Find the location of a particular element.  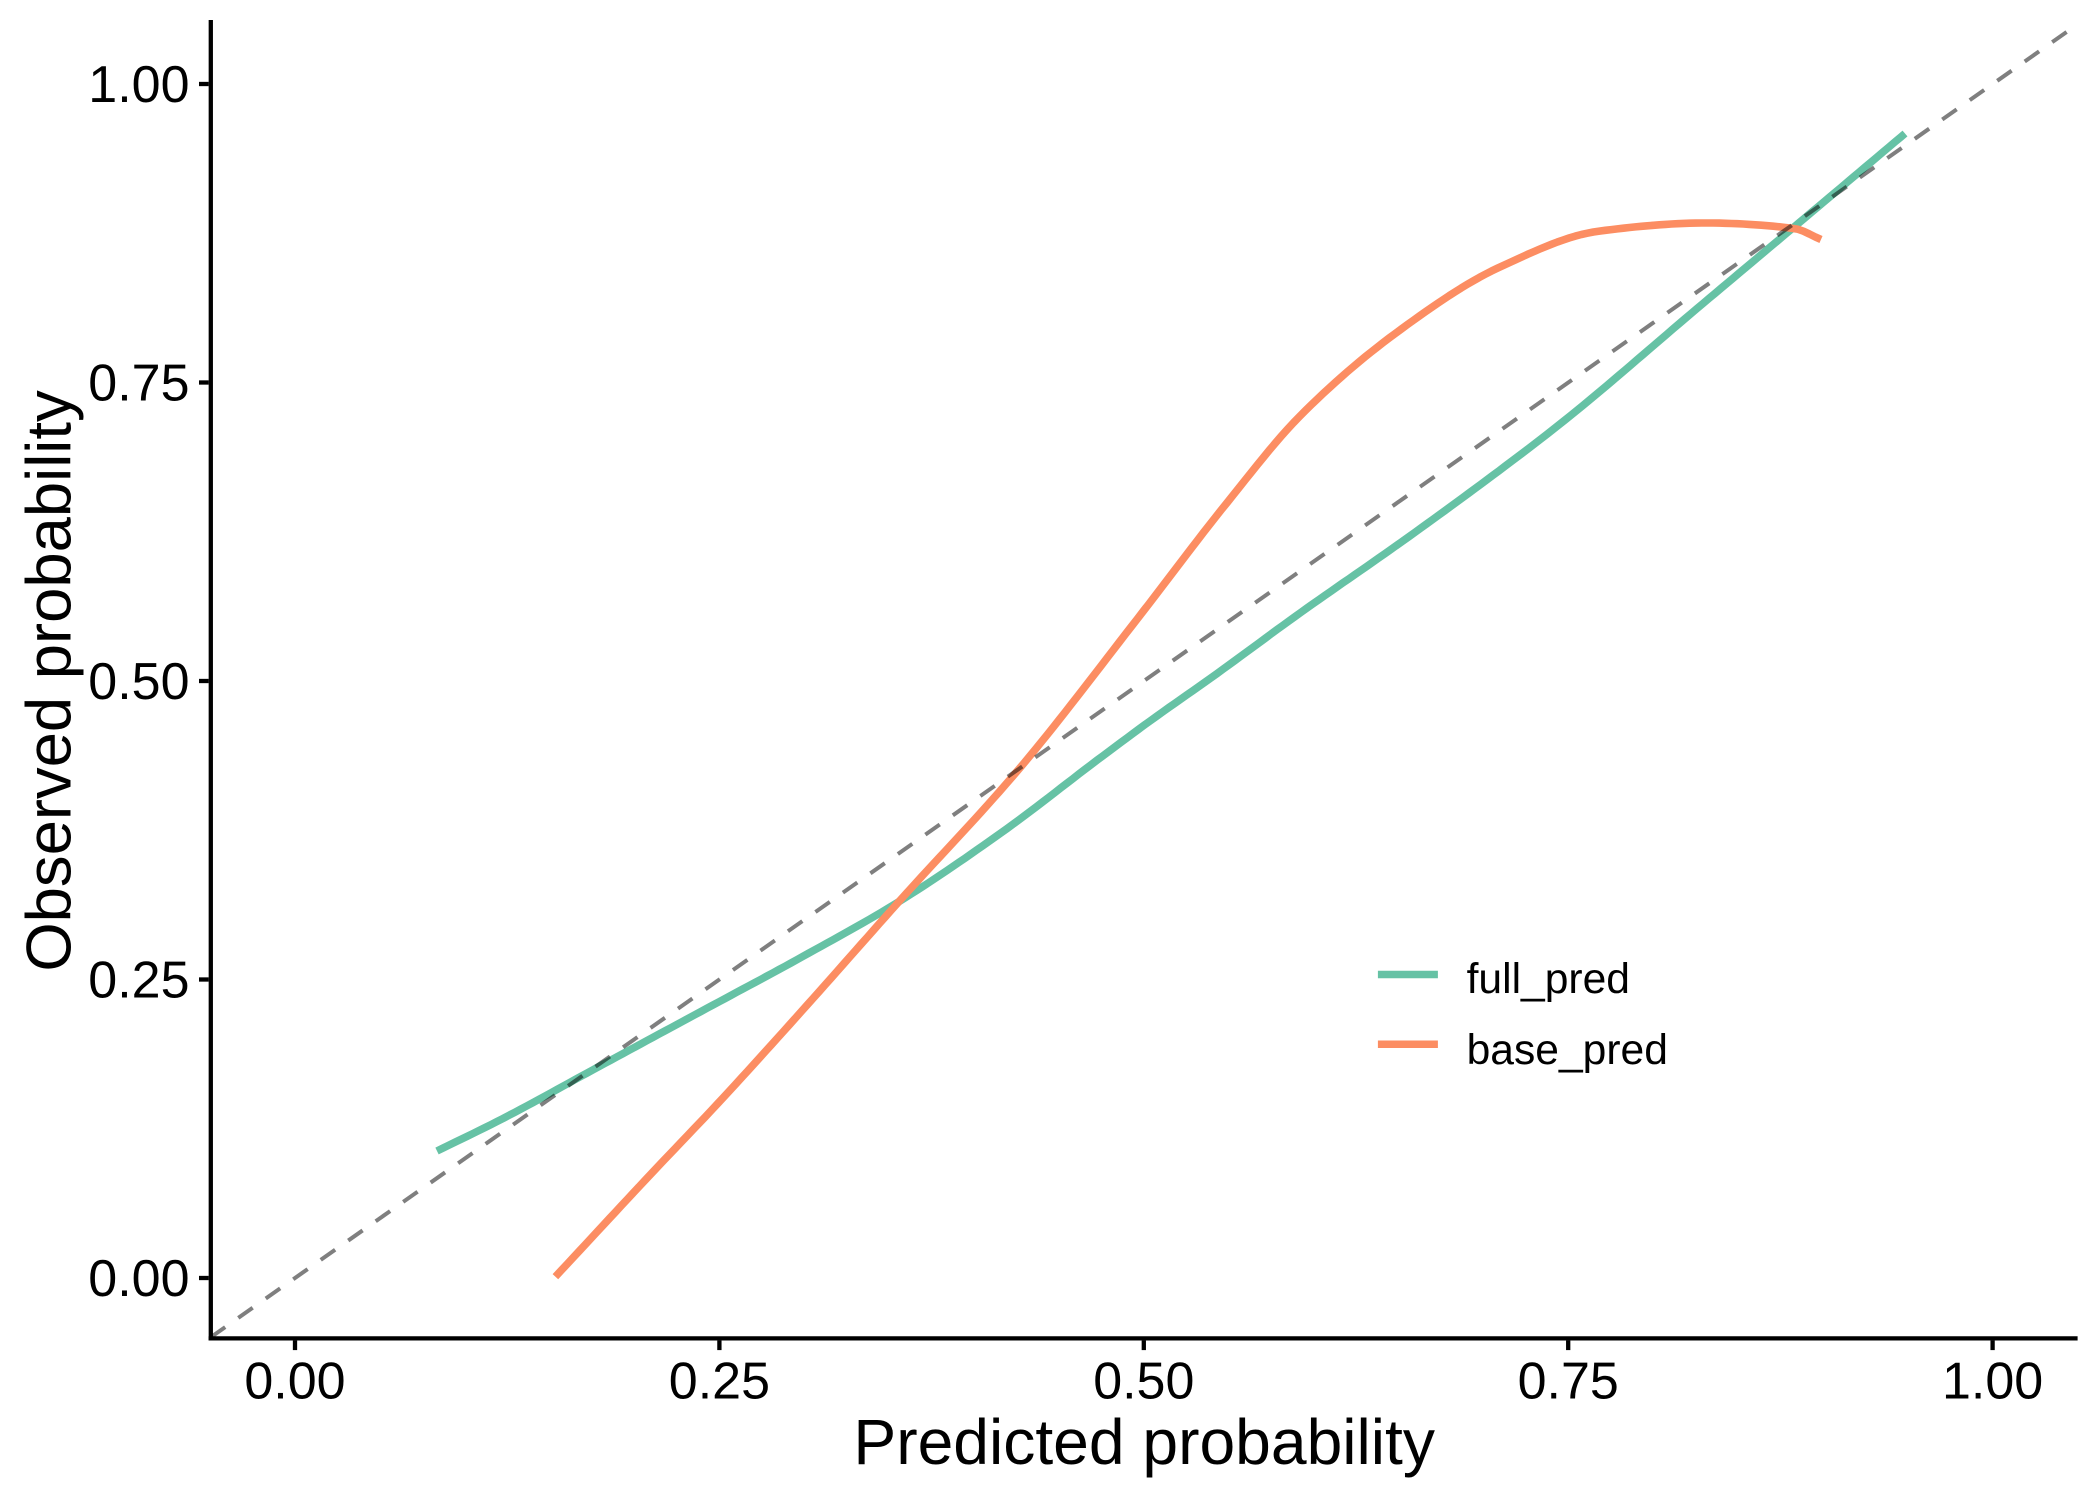

svg-text: Predicted probability is located at coordinates (1144, 1442).